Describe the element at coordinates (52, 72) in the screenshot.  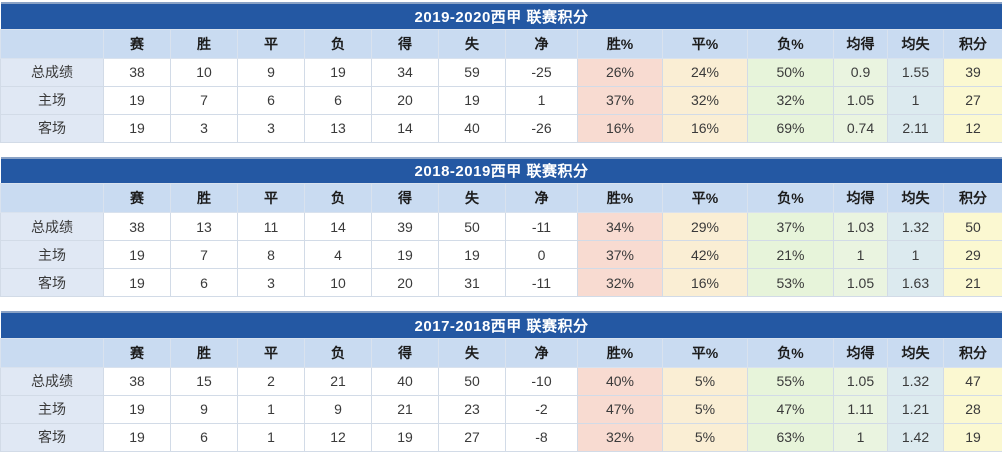
I see `row-label: 总成绩` at that location.